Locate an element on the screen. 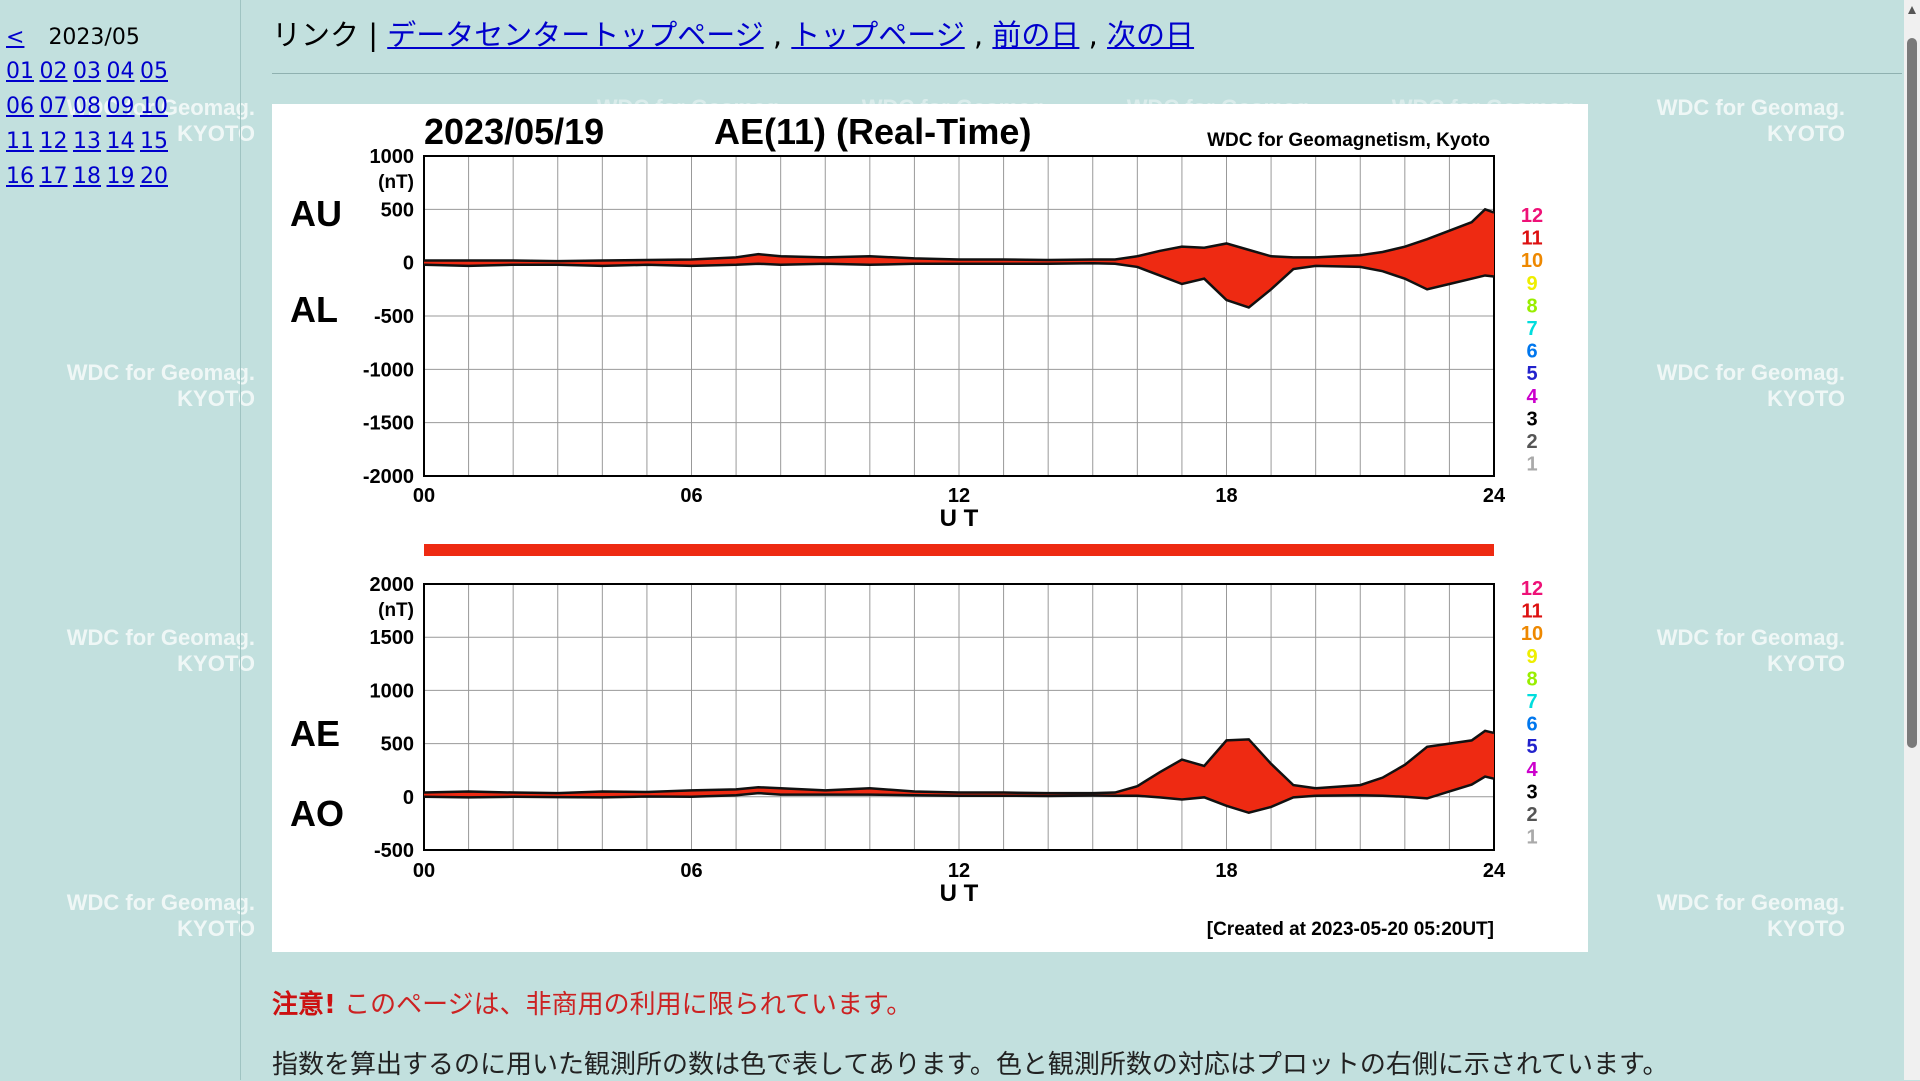  nav-prefix: リンク | is located at coordinates (330, 35).